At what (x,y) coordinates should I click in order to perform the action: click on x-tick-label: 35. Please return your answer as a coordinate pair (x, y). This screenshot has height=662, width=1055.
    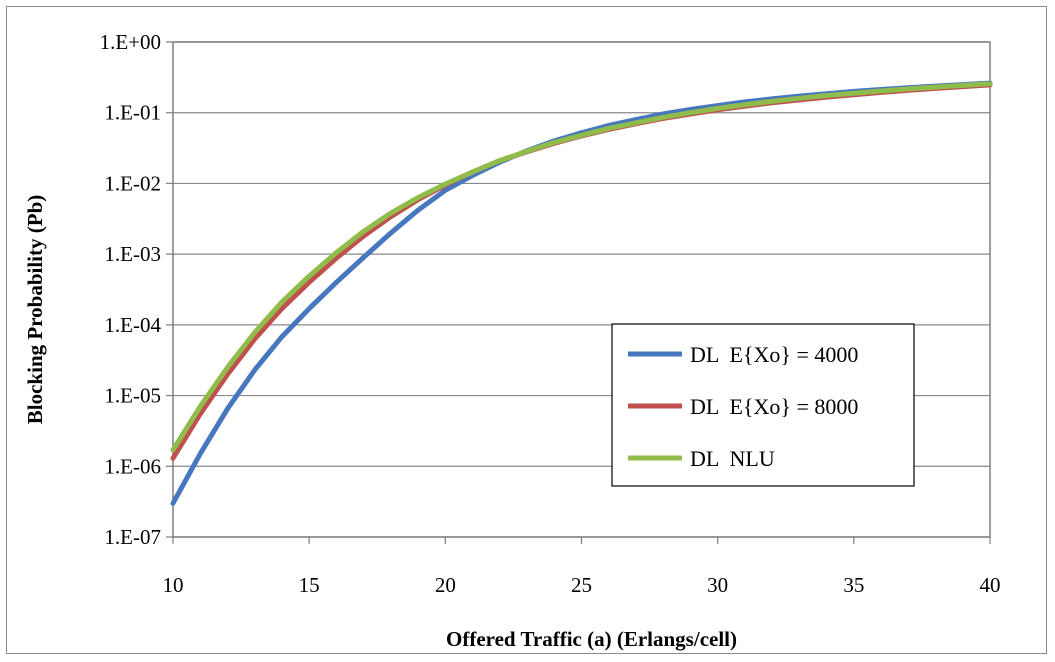
    Looking at the image, I should click on (853, 585).